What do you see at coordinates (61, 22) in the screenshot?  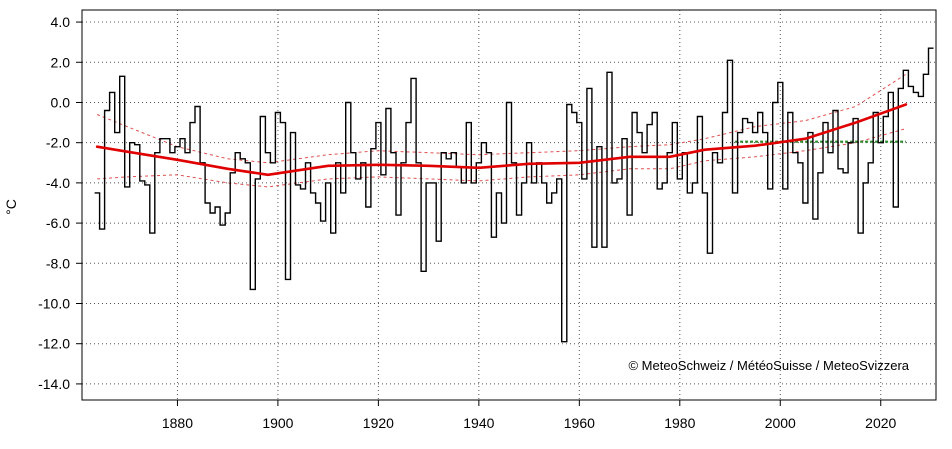 I see `y-tick-label: 4.0` at bounding box center [61, 22].